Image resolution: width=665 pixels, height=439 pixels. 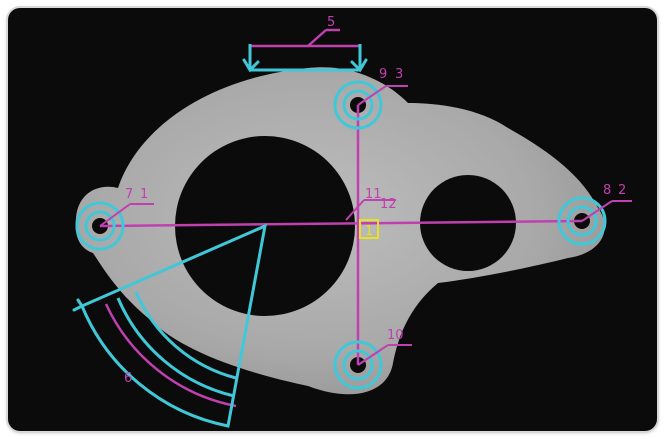 I want to click on left-hole-ring-inner, so click(x=100, y=226).